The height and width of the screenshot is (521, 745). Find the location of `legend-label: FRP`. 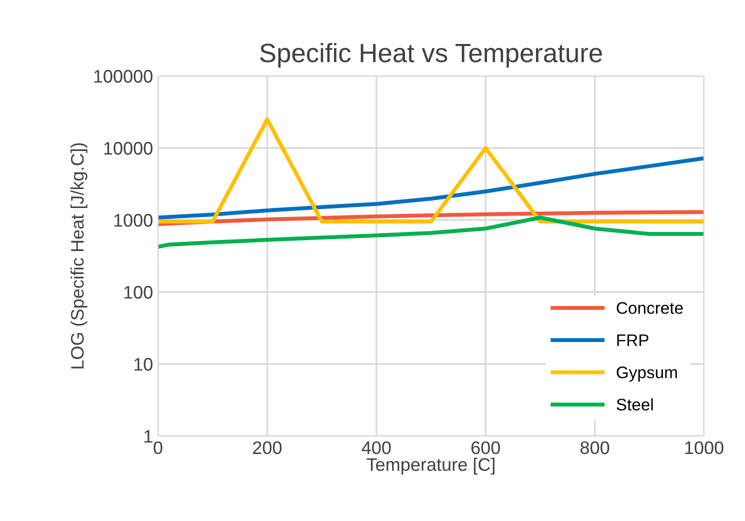

legend-label: FRP is located at coordinates (632, 340).